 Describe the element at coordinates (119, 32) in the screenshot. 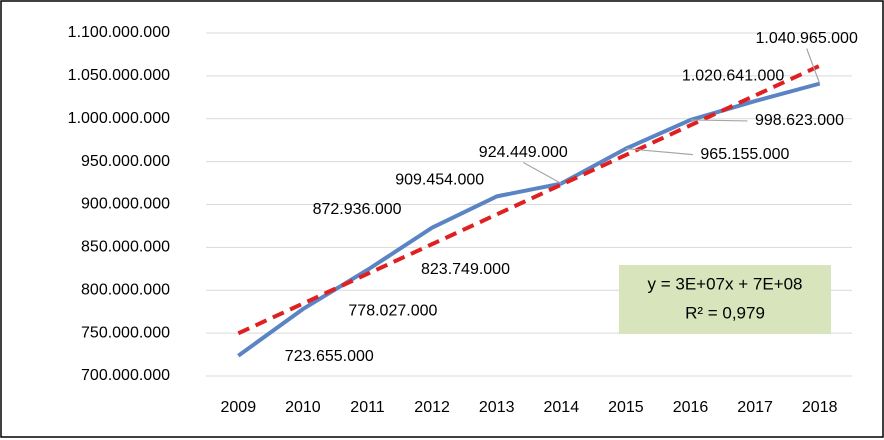

I see `y-tick-label: 1.100.000.000` at that location.